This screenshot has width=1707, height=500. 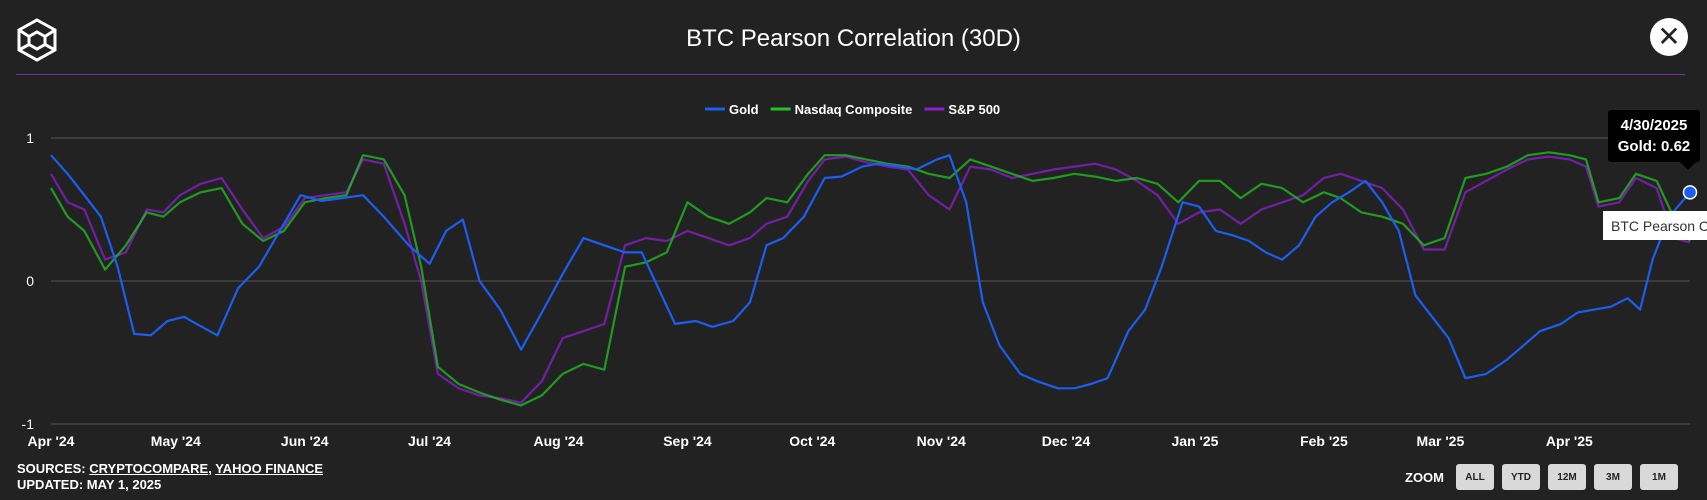 What do you see at coordinates (941, 441) in the screenshot?
I see `x-tick-label: Nov '24` at bounding box center [941, 441].